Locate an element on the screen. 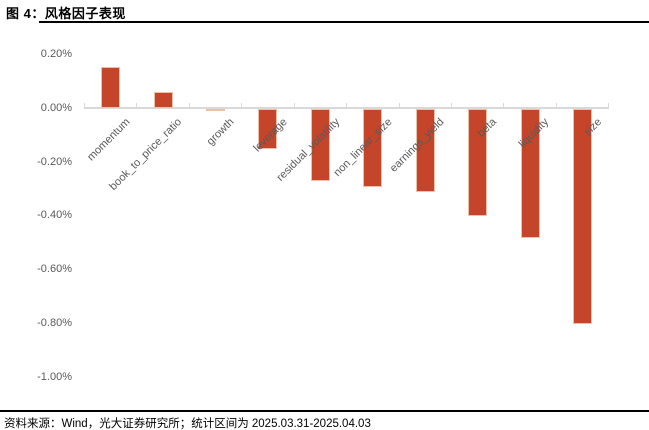  bar-size is located at coordinates (582, 216).